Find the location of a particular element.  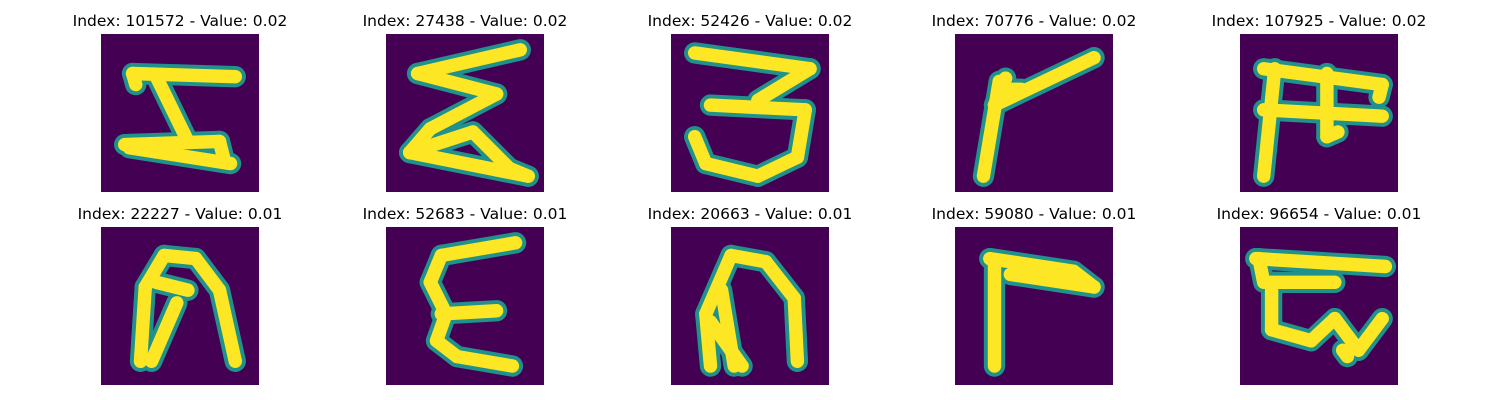

panel-title: Index: 22227 - Value: 0.01 is located at coordinates (180, 214).